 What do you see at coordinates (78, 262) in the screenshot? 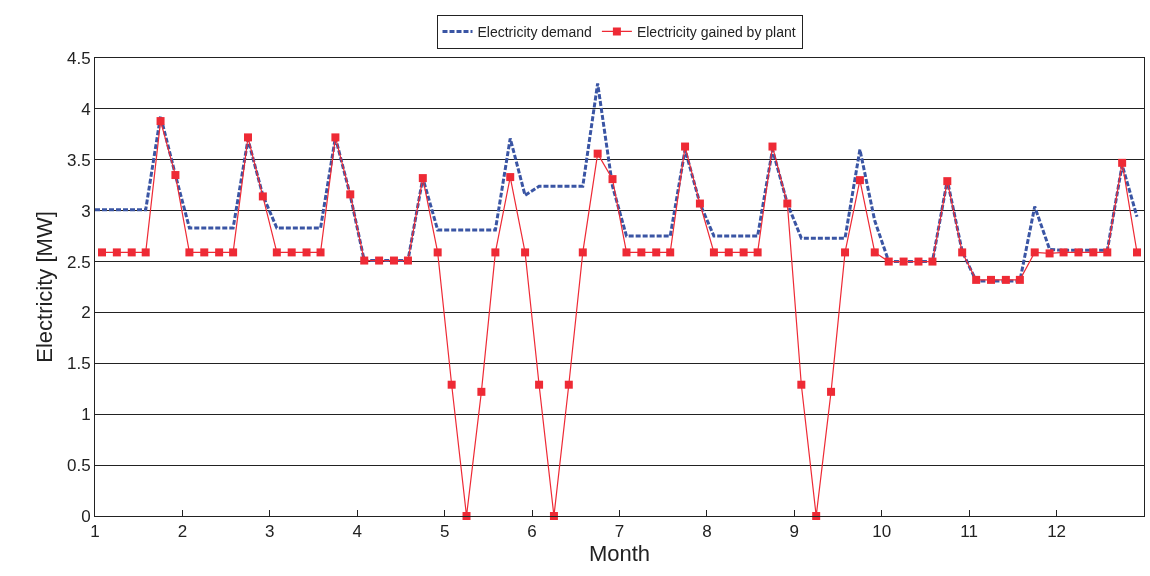
I see `y-tick-label: 2.5` at bounding box center [78, 262].